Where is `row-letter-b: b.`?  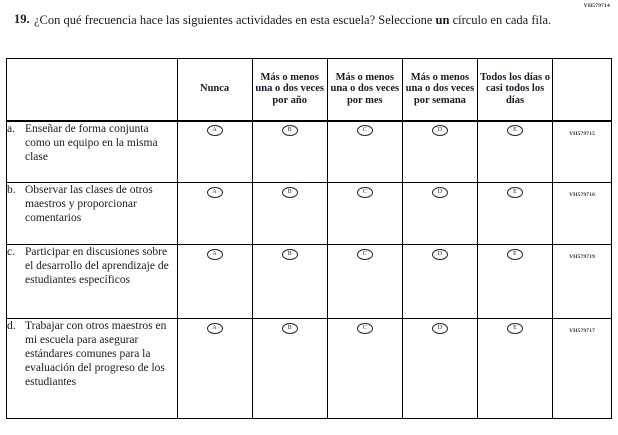
row-letter-b: b. is located at coordinates (11, 190).